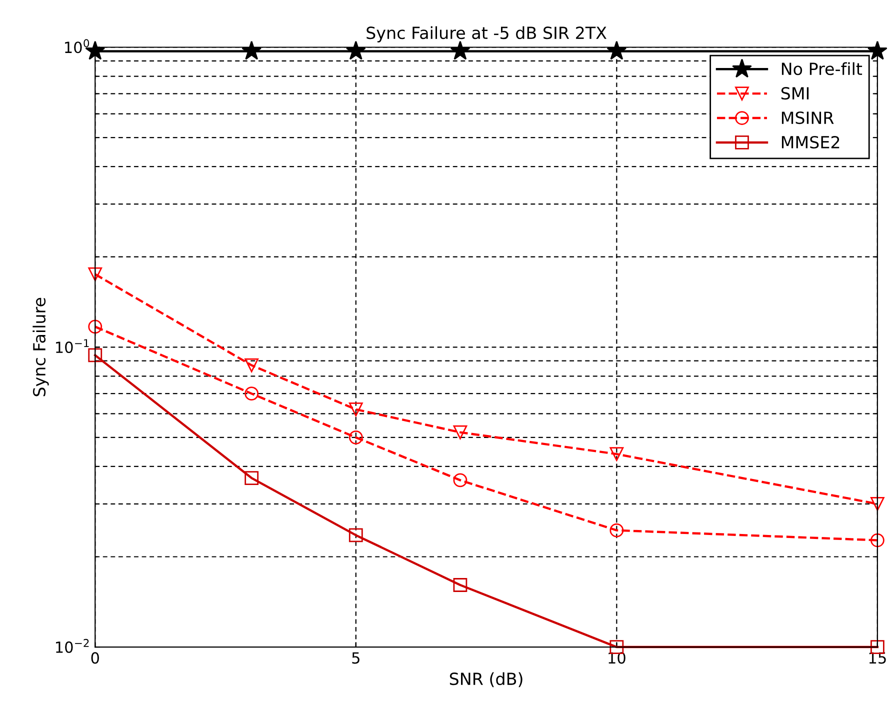  What do you see at coordinates (486, 680) in the screenshot?
I see `x-axis-title: SNR (dB)` at bounding box center [486, 680].